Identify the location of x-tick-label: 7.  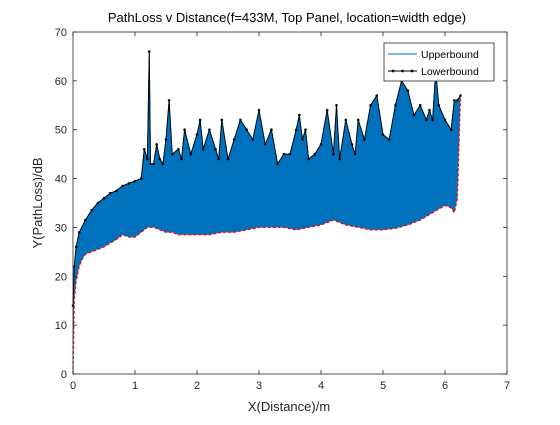
(507, 386).